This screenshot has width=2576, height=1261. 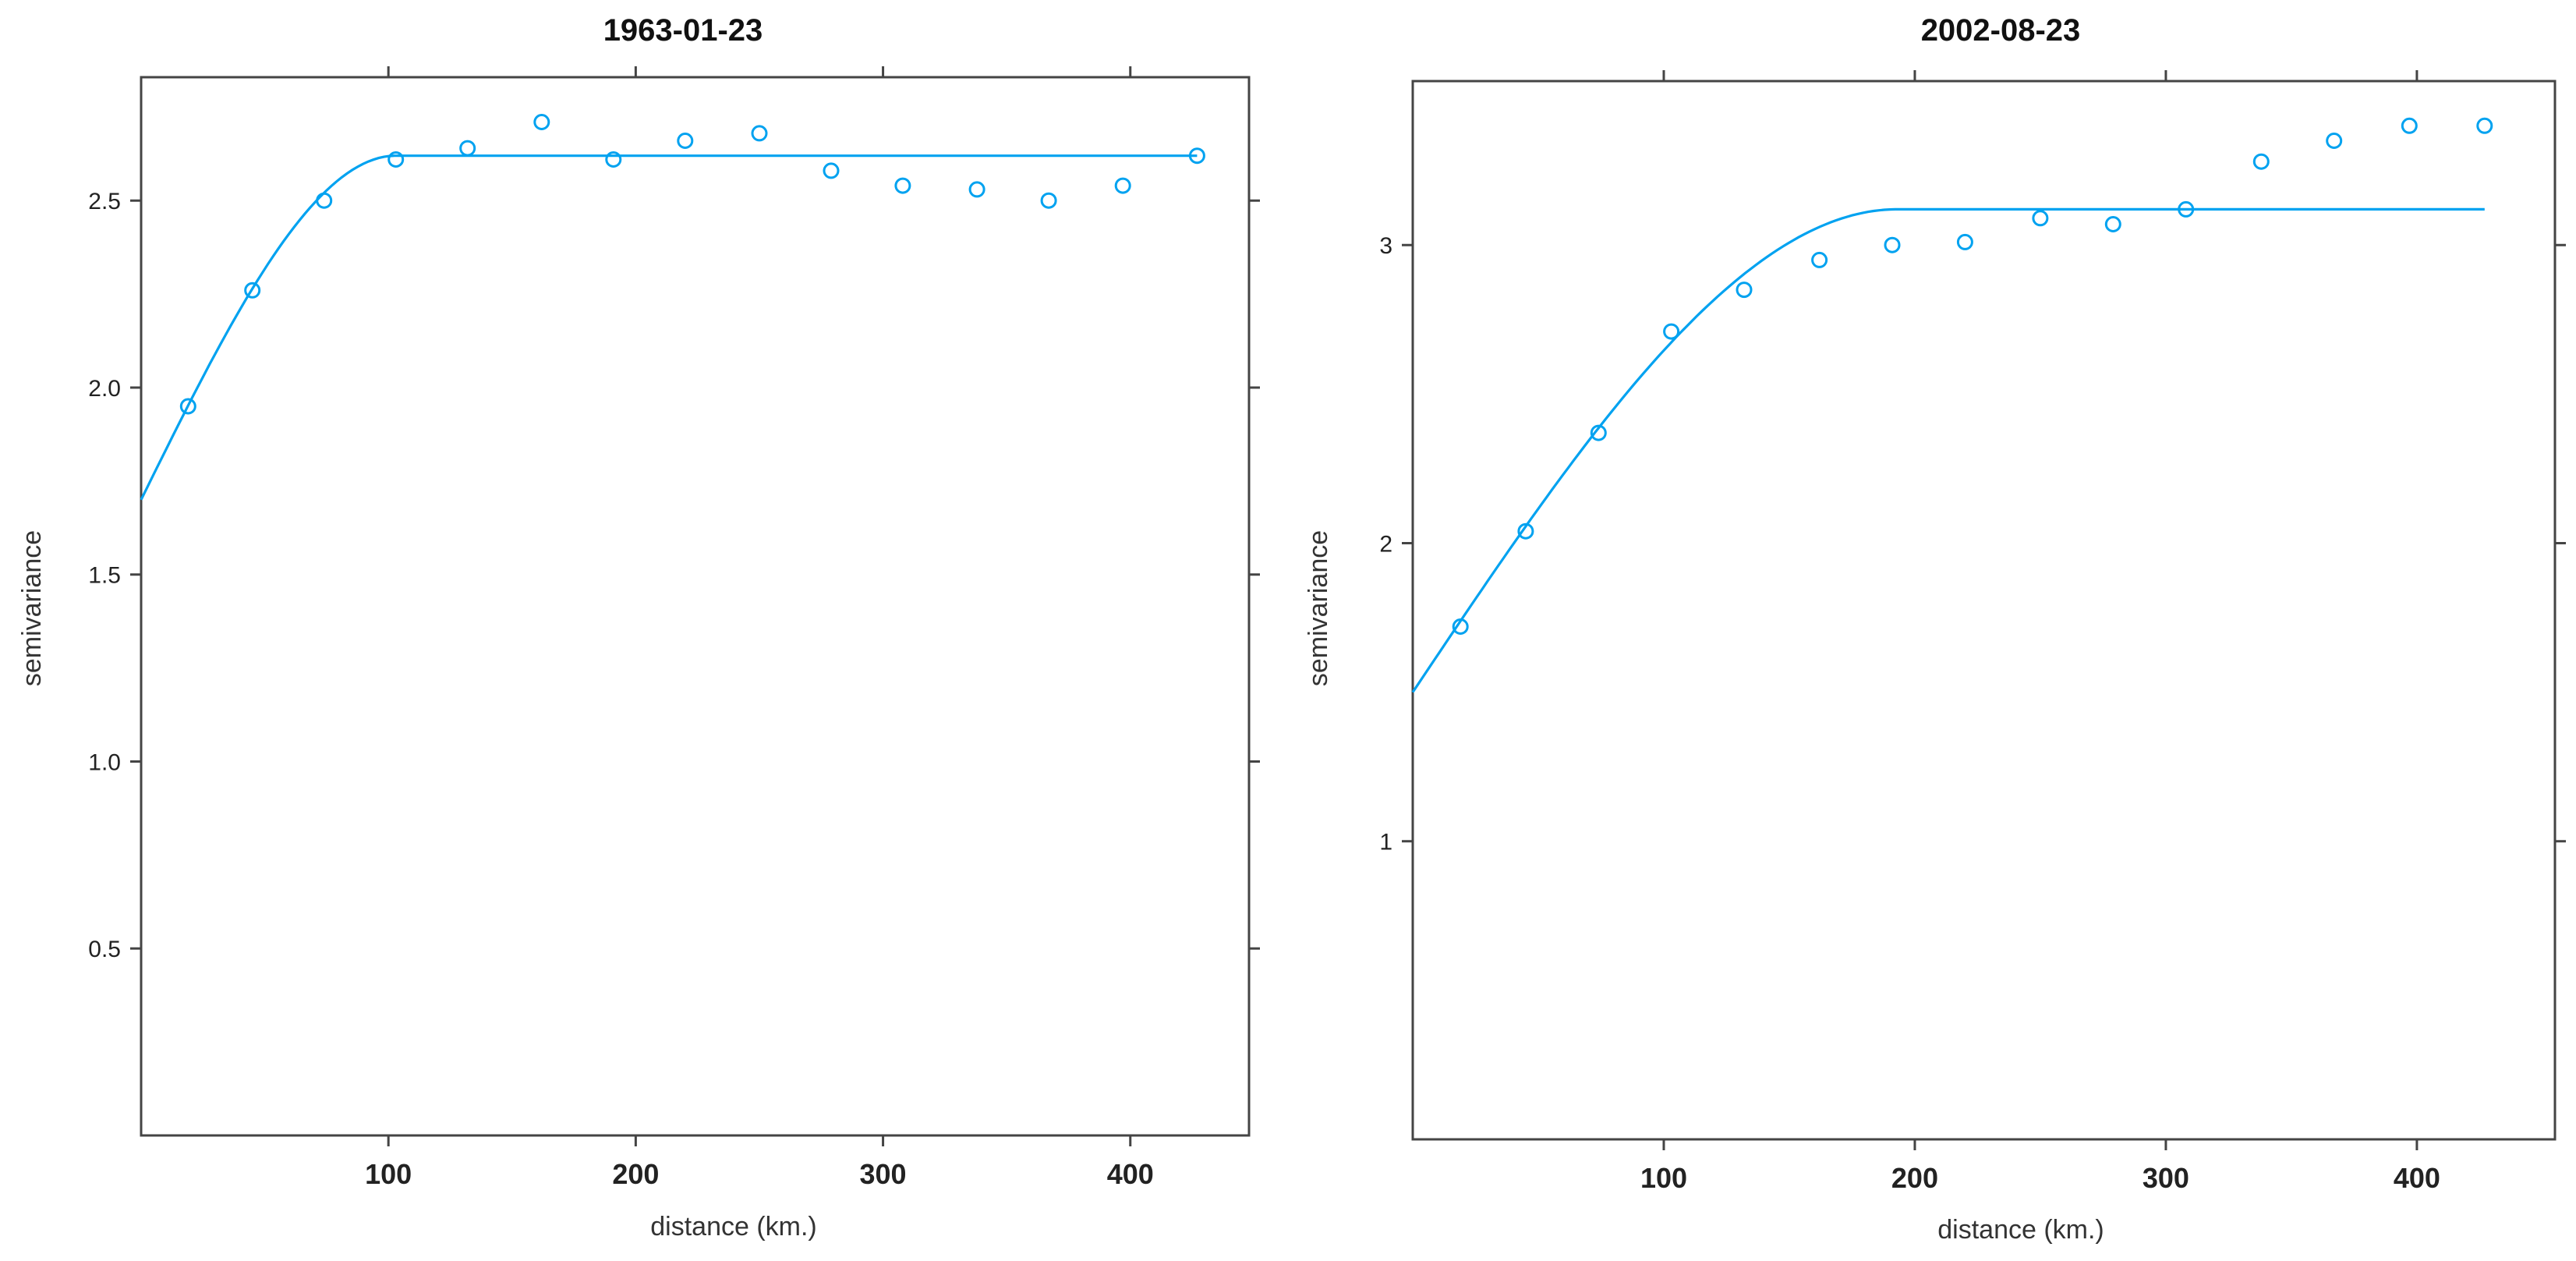 I want to click on y-tick-label: 2, so click(x=1385, y=544).